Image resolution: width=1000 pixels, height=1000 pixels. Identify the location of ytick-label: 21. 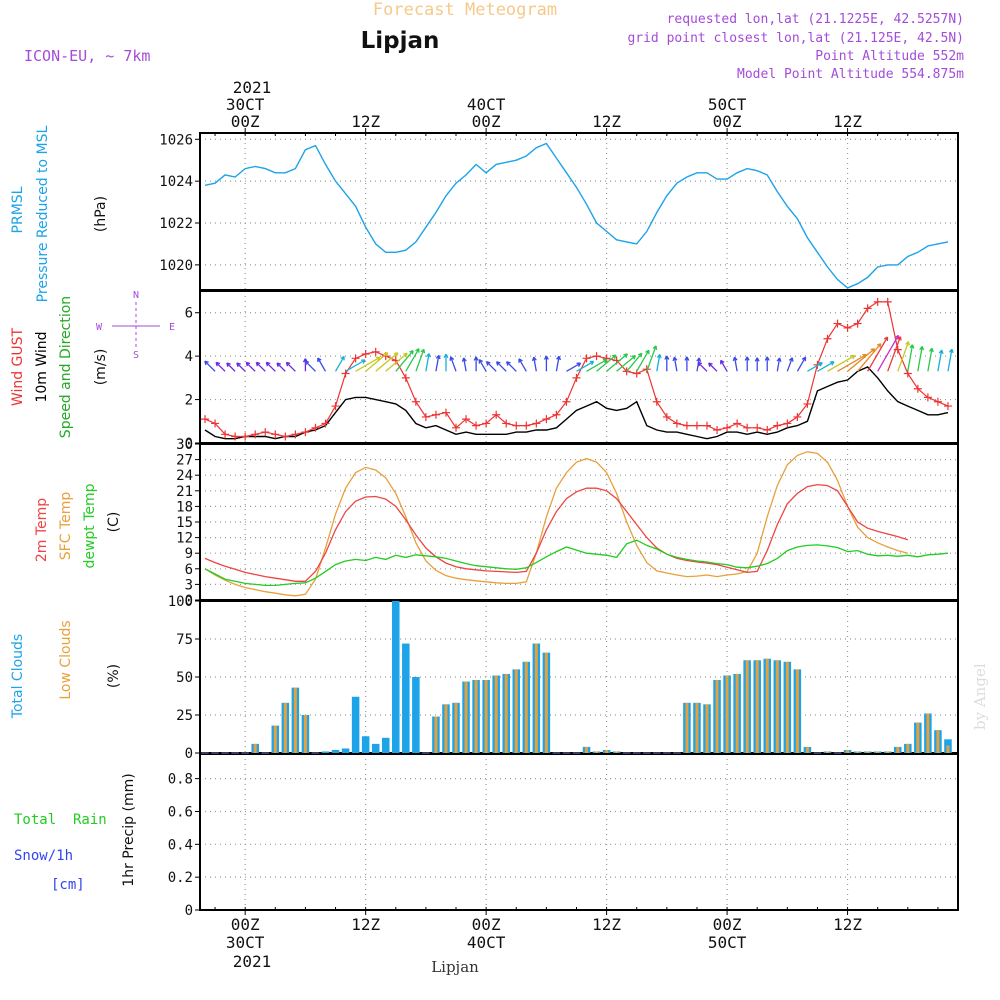
(184, 492).